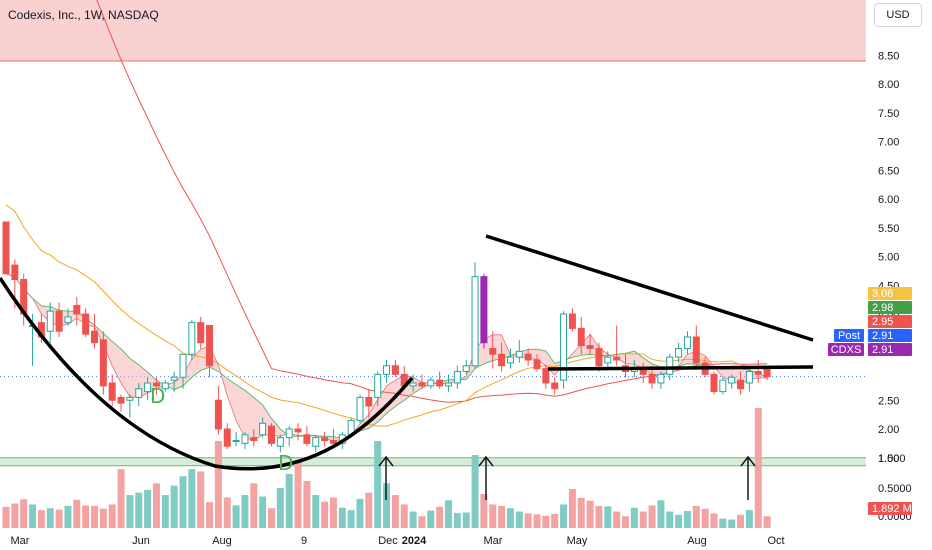 The image size is (932, 550). I want to click on price-tag: 2.95, so click(890, 321).